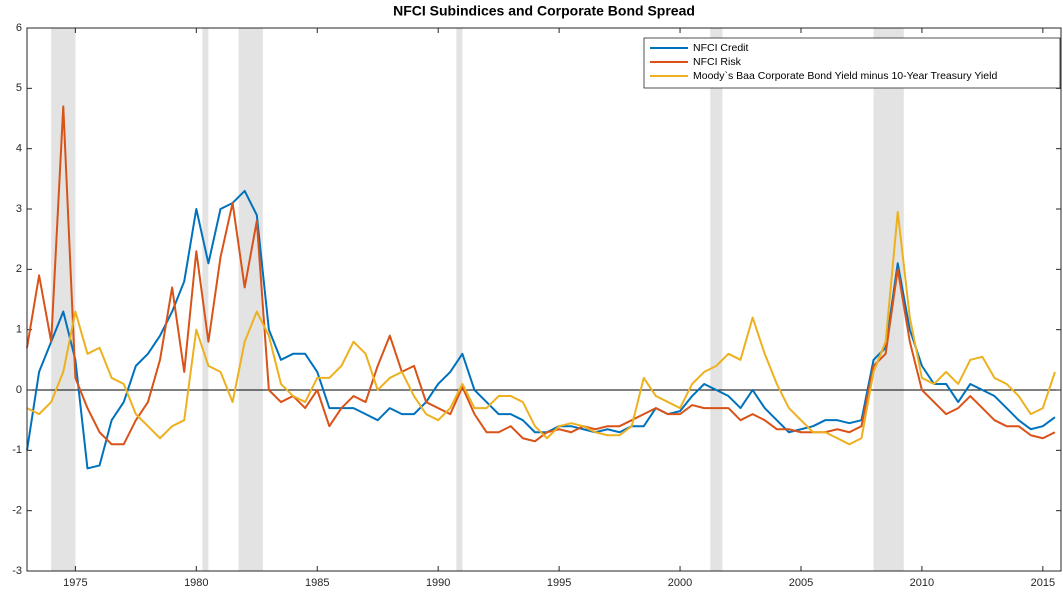 This screenshot has height=592, width=1063. I want to click on y-tick-label: 0, so click(19, 390).